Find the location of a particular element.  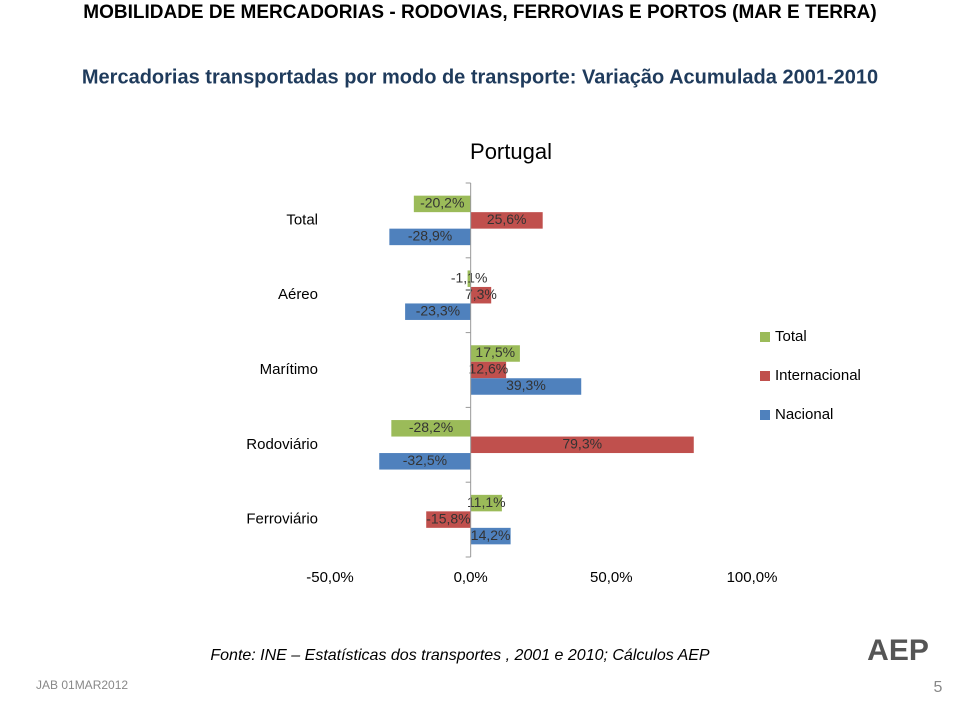

value-label: 12,6% is located at coordinates (489, 369).